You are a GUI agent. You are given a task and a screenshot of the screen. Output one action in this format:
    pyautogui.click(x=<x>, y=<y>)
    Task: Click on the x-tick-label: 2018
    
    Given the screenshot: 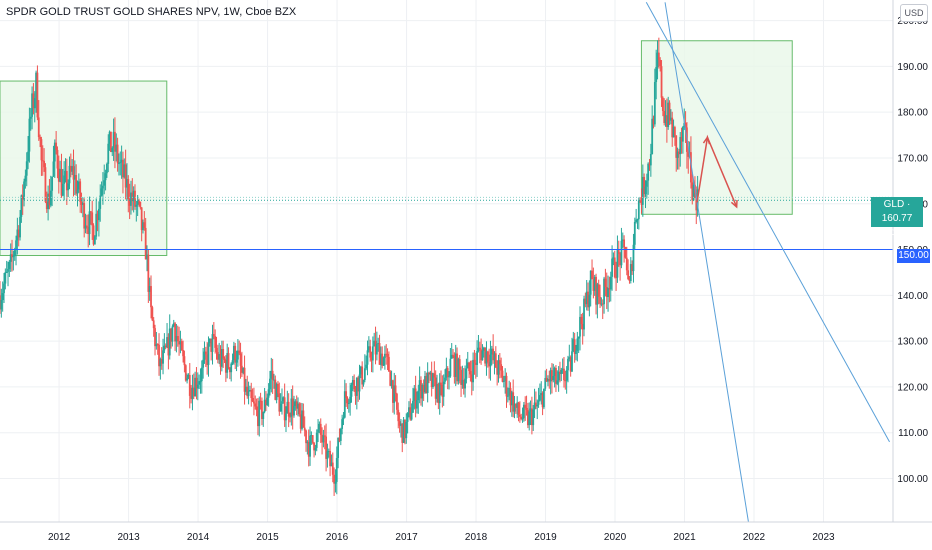 What is the action you would take?
    pyautogui.click(x=476, y=537)
    